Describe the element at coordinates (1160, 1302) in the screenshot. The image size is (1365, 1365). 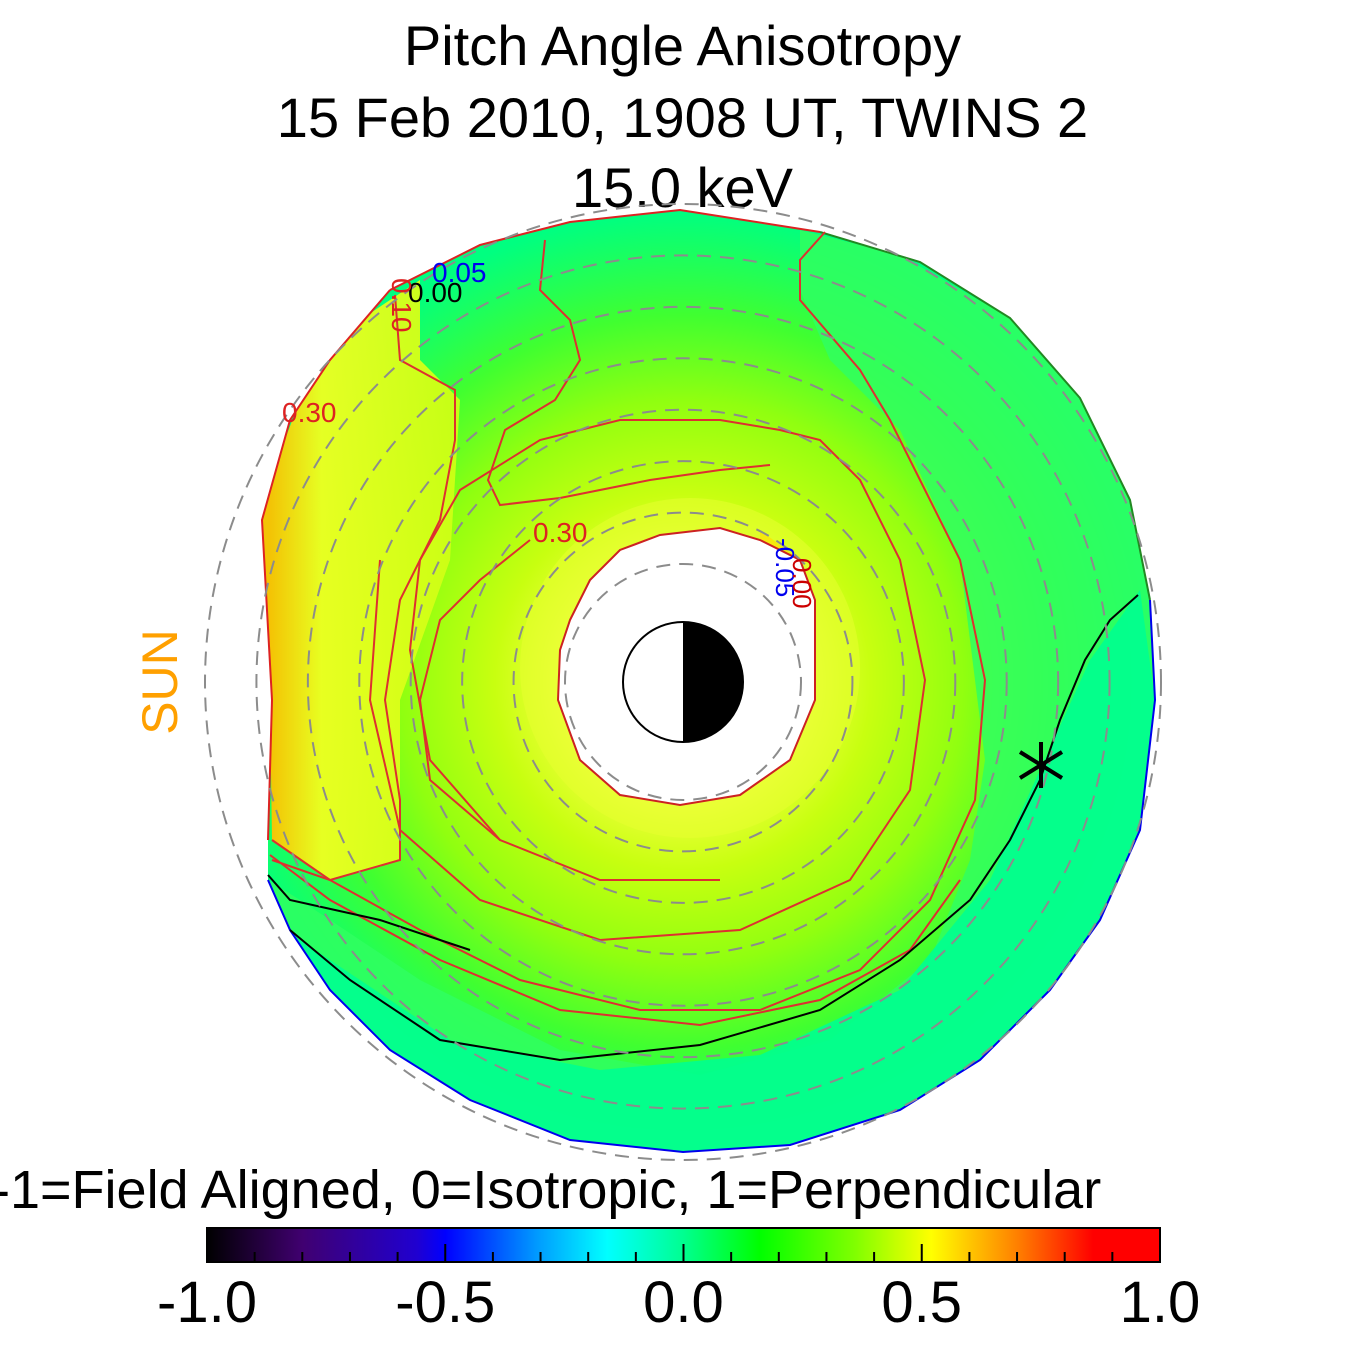
I see `colorbar-tick-label: 1.0` at that location.